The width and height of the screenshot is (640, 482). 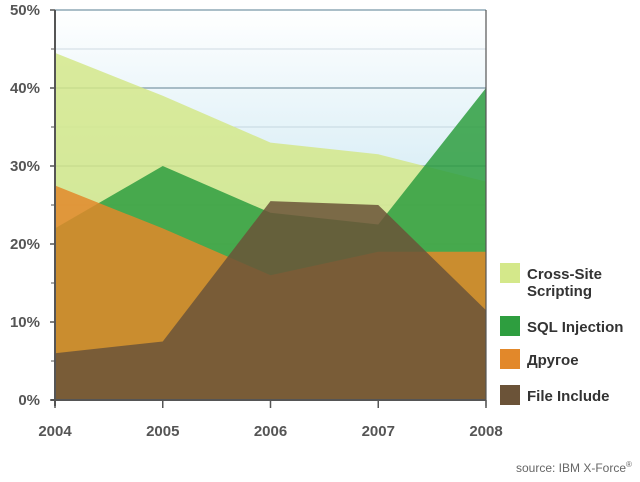 What do you see at coordinates (574, 467) in the screenshot?
I see `source-label: source: IBM X-Force®` at bounding box center [574, 467].